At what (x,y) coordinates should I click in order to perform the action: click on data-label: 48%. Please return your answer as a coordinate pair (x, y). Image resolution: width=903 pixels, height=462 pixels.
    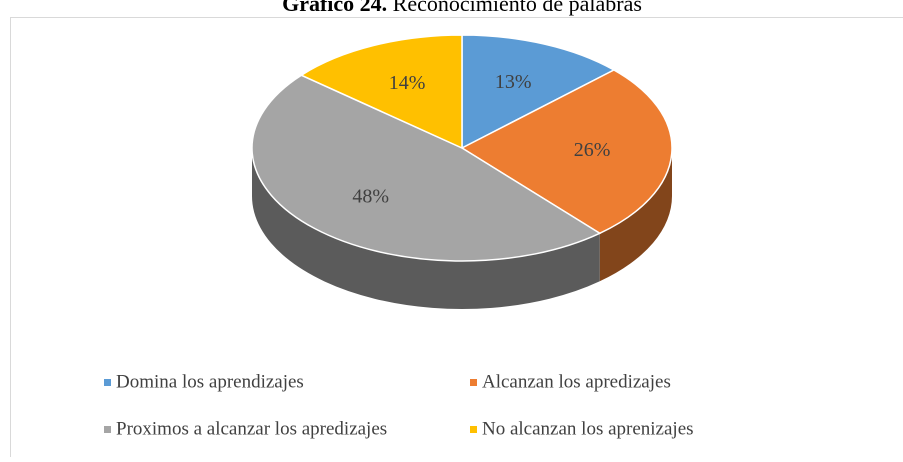
    Looking at the image, I should click on (370, 197).